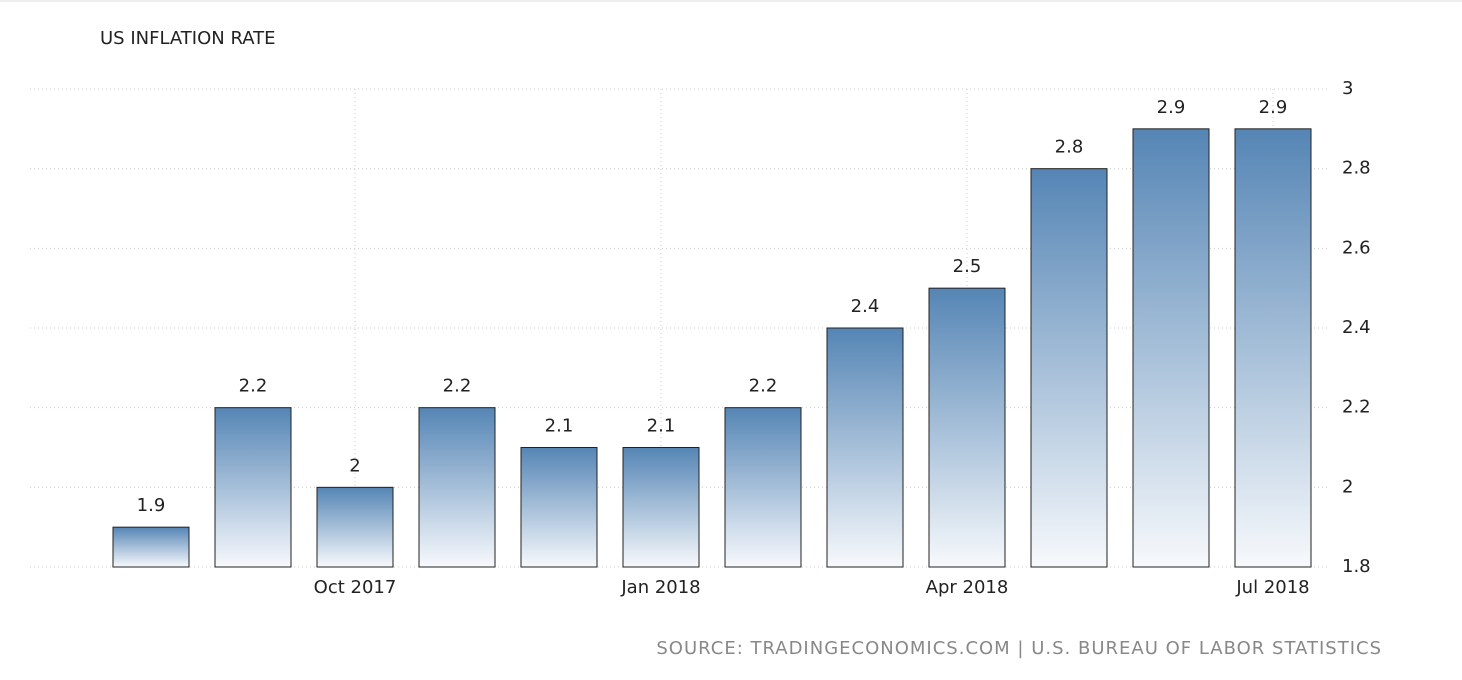 This screenshot has width=1462, height=680. I want to click on data-label: 1.9, so click(151, 505).